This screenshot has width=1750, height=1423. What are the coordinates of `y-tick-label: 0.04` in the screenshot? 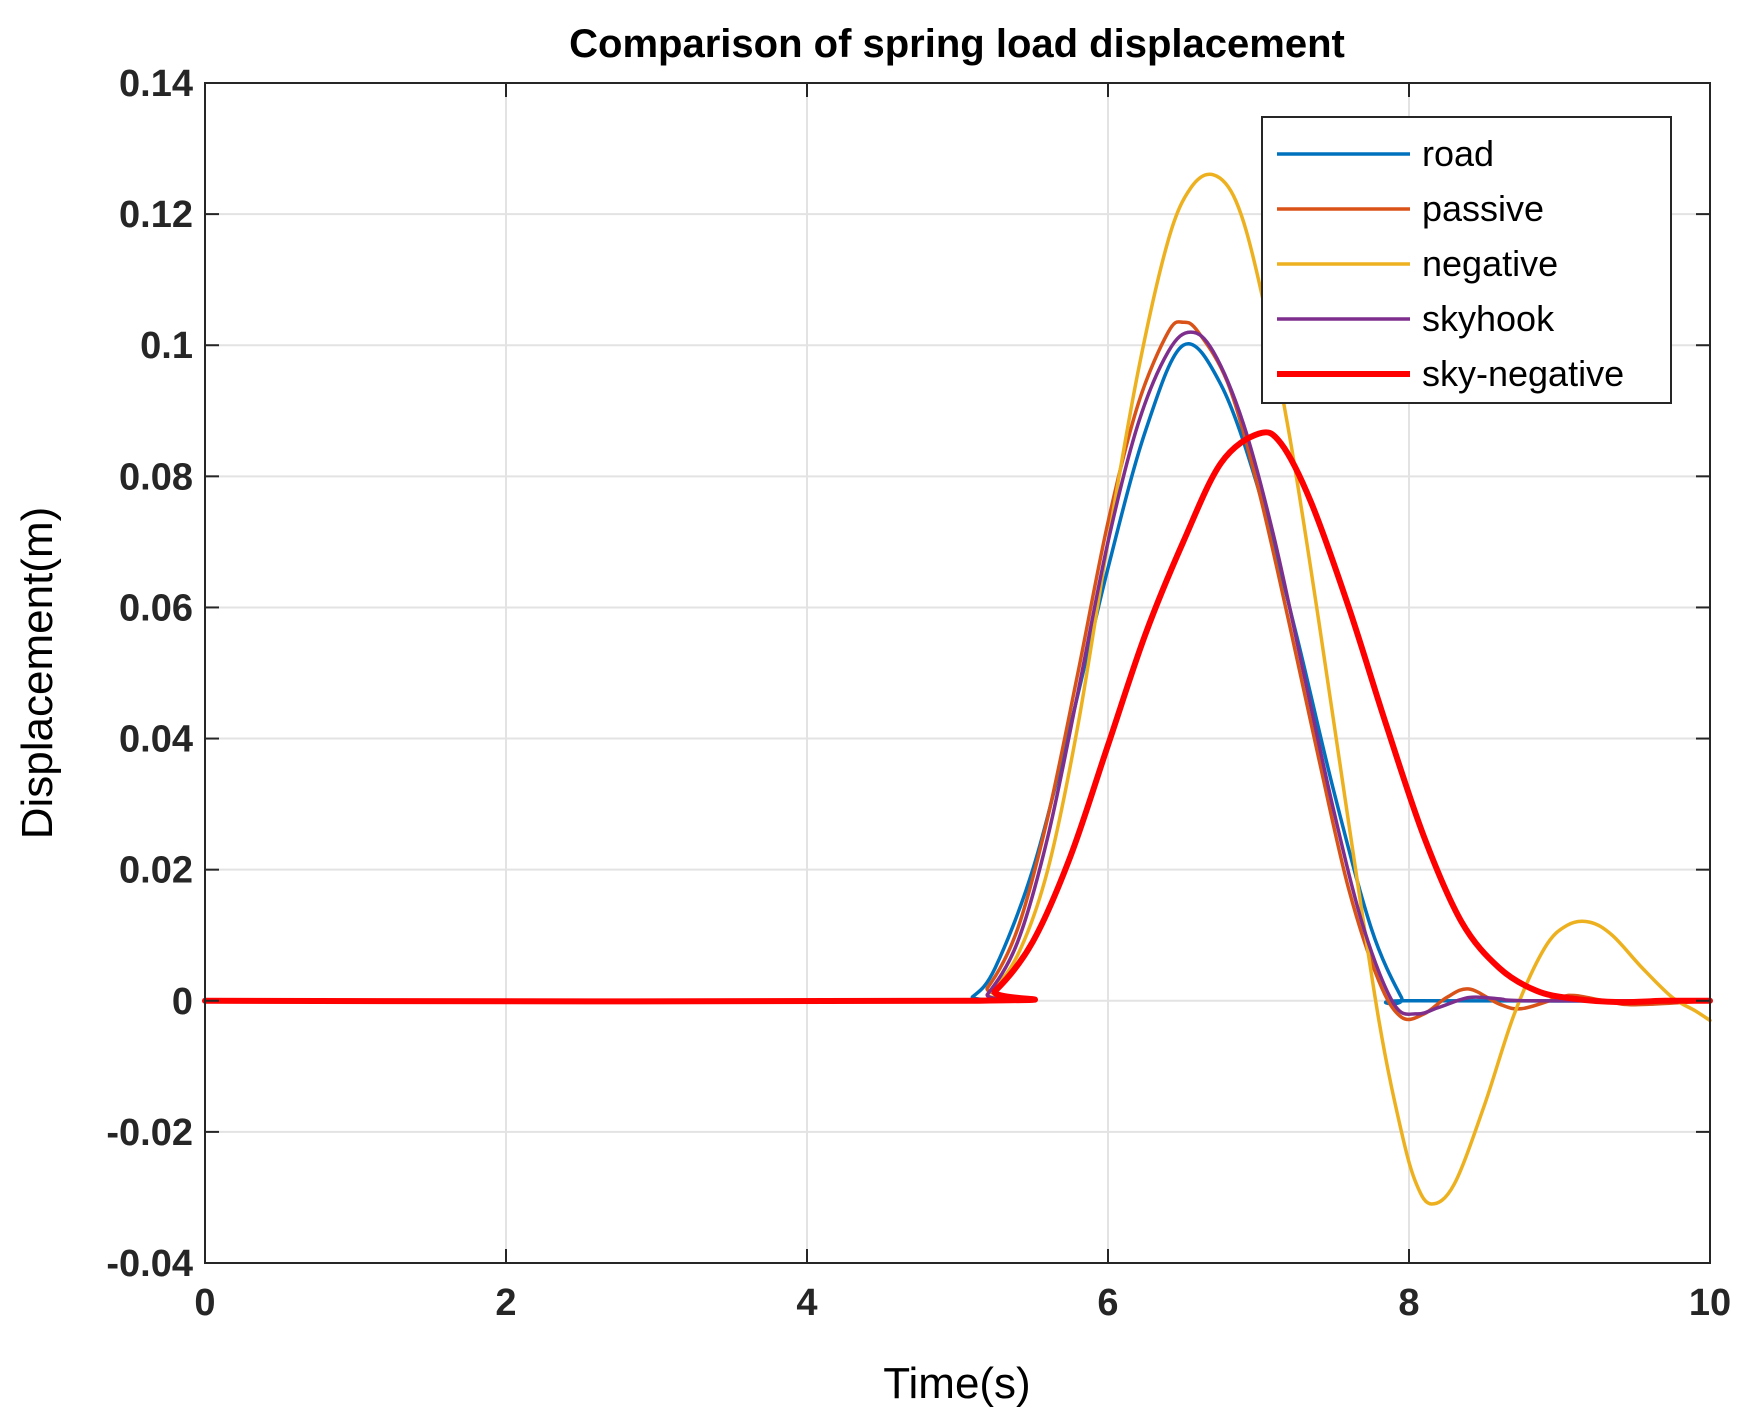 It's located at (156, 740).